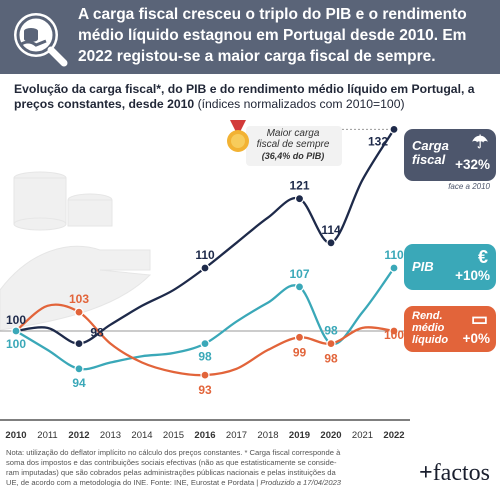 The image size is (500, 500). I want to click on x-tick-label: 2021, so click(362, 435).